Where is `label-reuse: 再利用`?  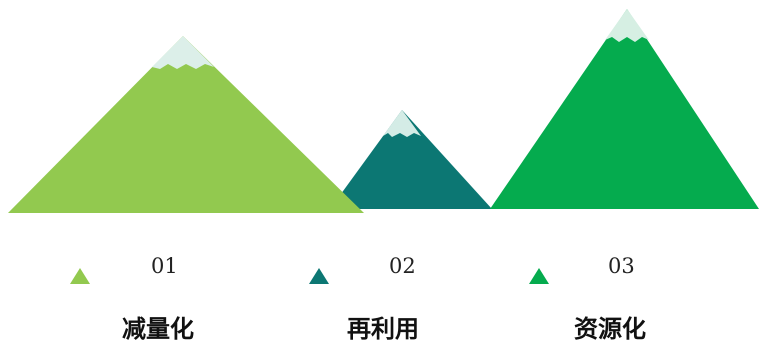 label-reuse: 再利用 is located at coordinates (383, 329).